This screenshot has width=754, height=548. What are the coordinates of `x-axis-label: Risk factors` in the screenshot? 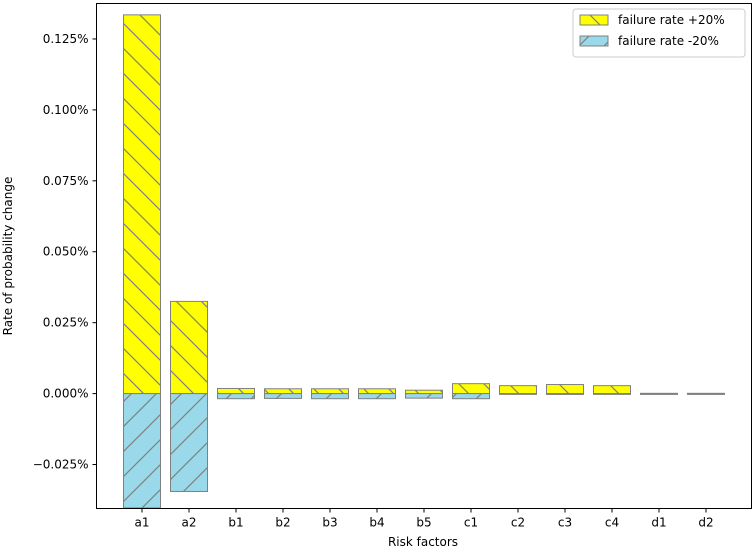 It's located at (423, 541).